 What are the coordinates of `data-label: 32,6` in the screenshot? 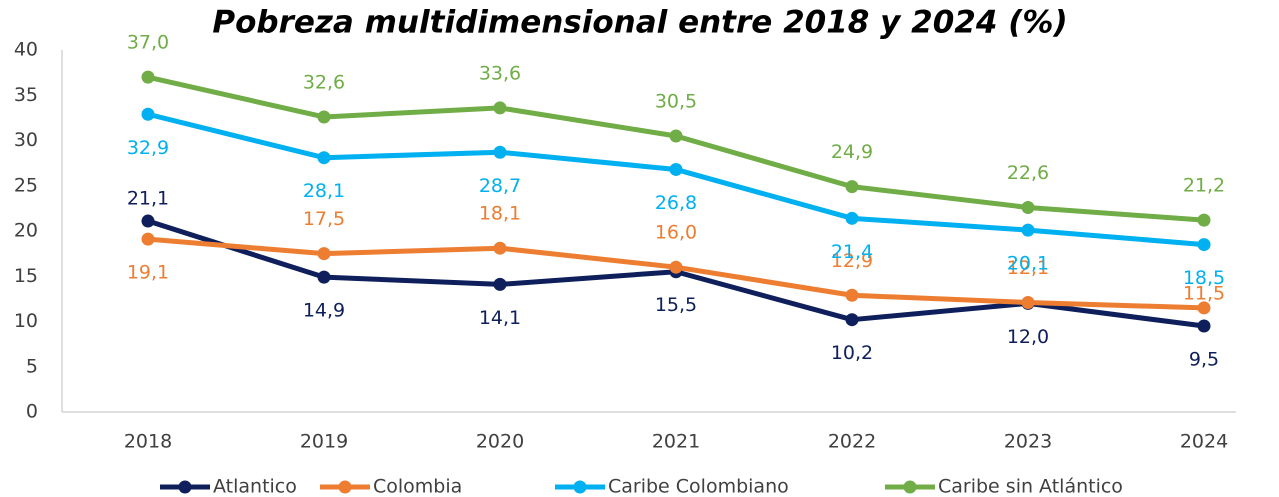 It's located at (324, 82).